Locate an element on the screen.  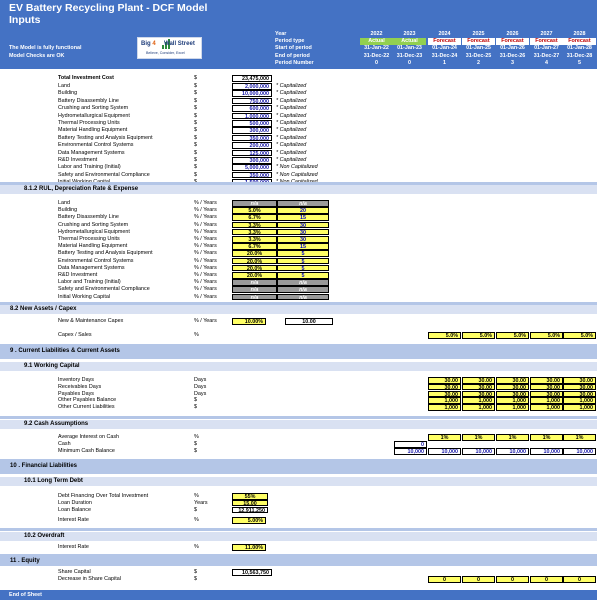
cash-value-input: 0 is located at coordinates (410, 444).